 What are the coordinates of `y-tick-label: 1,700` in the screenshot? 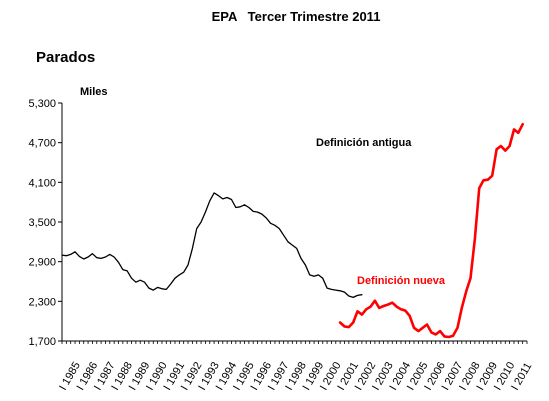 It's located at (42, 342).